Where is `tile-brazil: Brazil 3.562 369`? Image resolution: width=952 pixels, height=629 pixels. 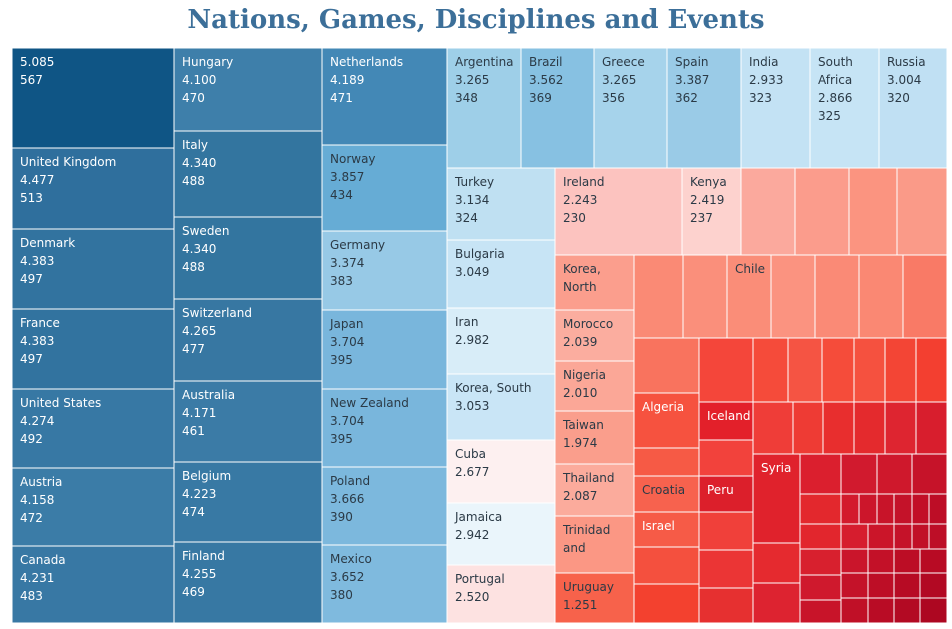 tile-brazil: Brazil 3.562 369 is located at coordinates (557, 108).